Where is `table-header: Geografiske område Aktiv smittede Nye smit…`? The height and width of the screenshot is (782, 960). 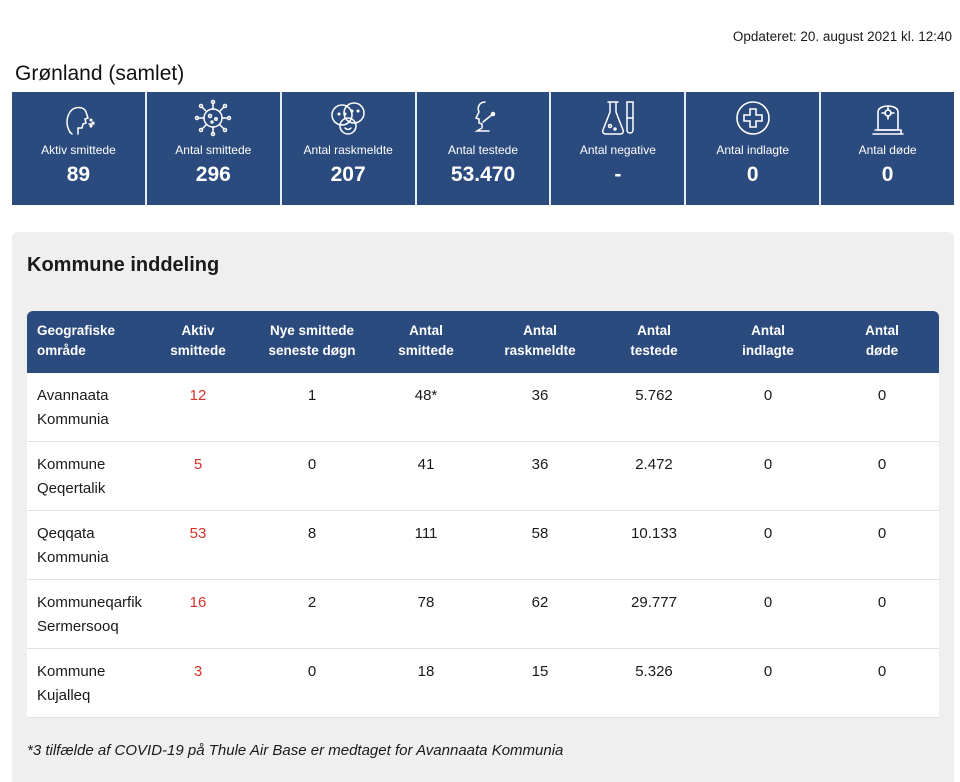 table-header: Geografiske område Aktiv smittede Nye smit… is located at coordinates (483, 342).